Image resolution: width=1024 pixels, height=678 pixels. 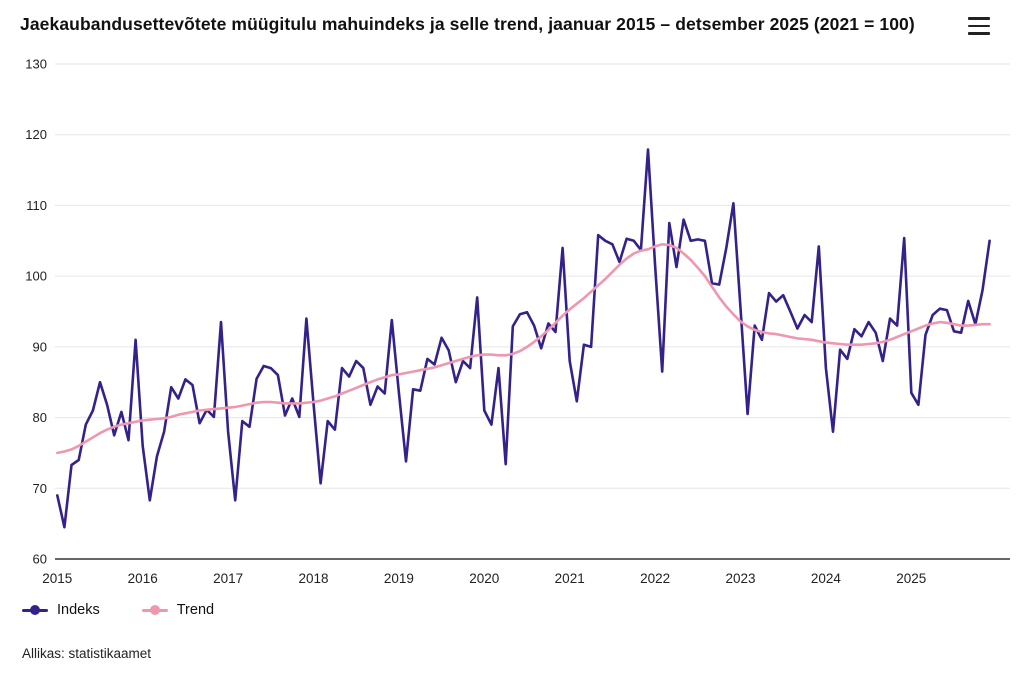 I want to click on legend-label: Trend, so click(x=195, y=610).